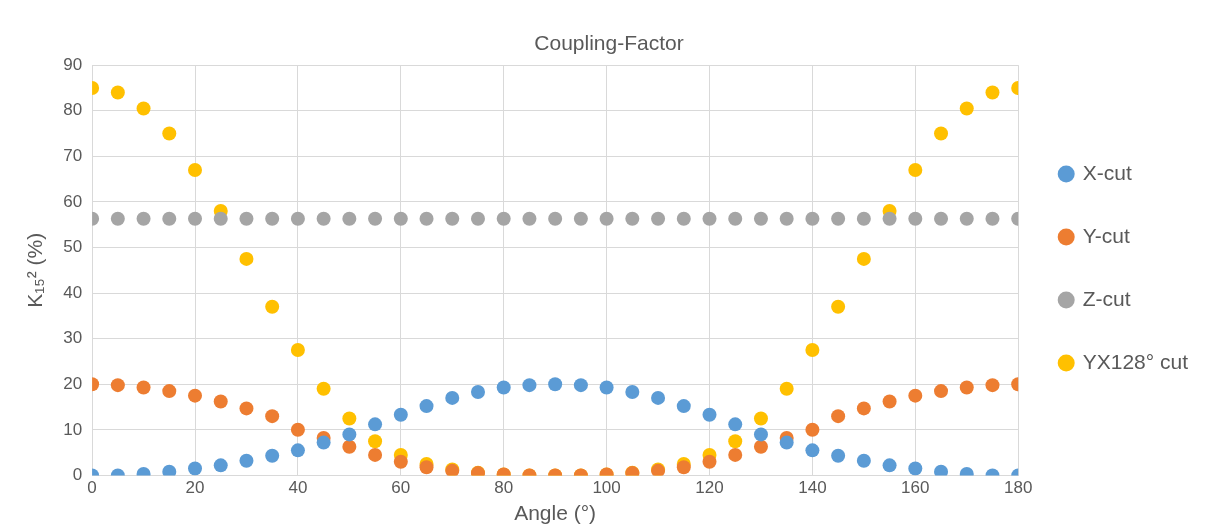 The width and height of the screenshot is (1213, 527). What do you see at coordinates (1018, 488) in the screenshot?
I see `x-tick-label: 180` at bounding box center [1018, 488].